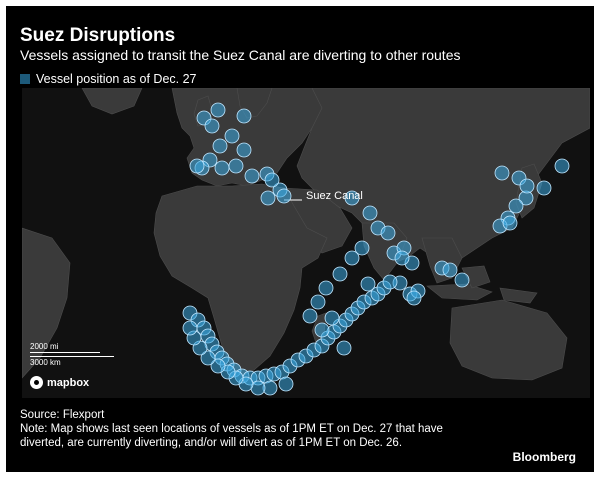  I want to click on scale-miles-label: 2000 mi, so click(44, 346).